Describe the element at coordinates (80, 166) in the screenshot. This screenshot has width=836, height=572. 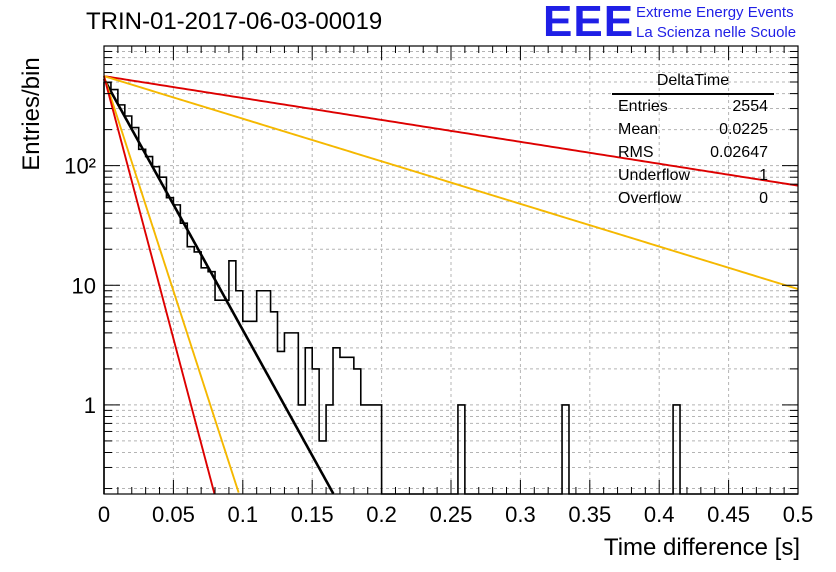
I see `y-tick-label: 10²` at that location.